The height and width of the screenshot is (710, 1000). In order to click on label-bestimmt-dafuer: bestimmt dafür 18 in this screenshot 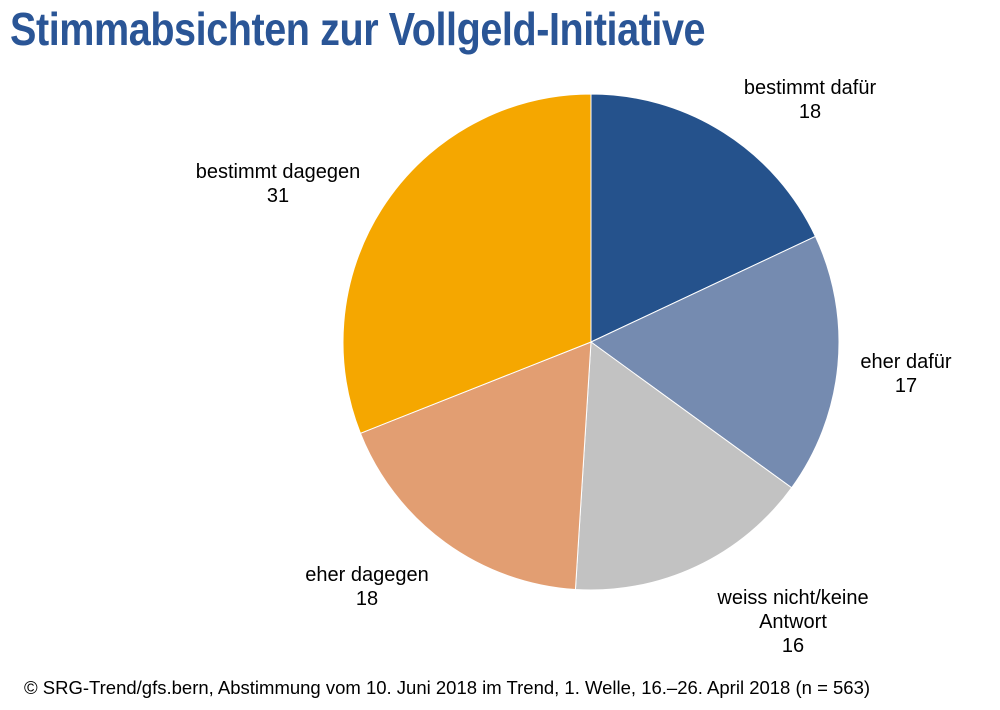, I will do `click(810, 100)`.